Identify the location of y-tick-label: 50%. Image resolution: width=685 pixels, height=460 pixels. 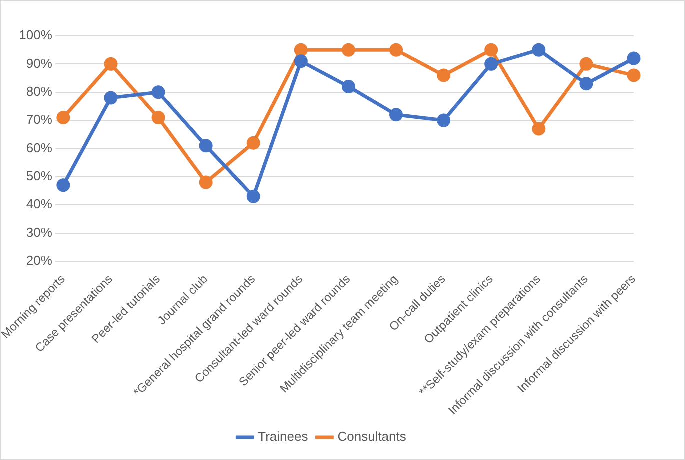
(39, 176).